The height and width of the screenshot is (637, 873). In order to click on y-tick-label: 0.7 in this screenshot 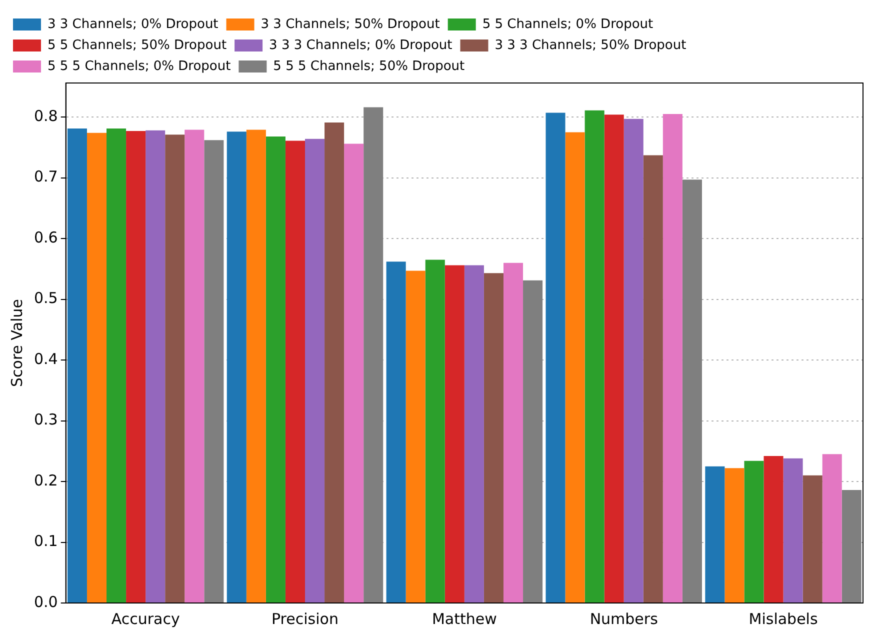, I will do `click(46, 177)`.